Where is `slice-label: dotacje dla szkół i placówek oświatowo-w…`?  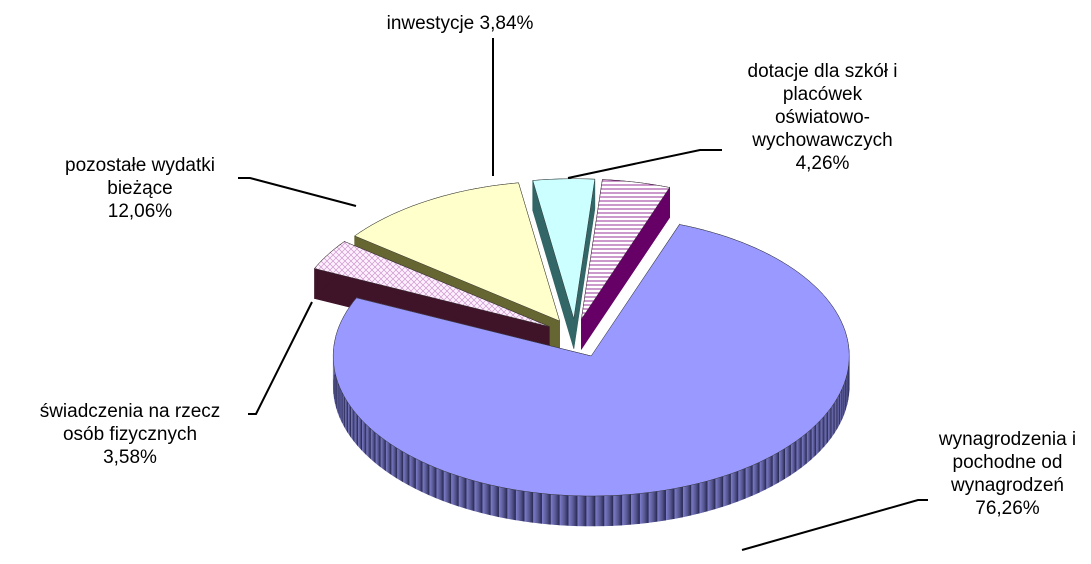 slice-label: dotacje dla szkół i placówek oświatowo-w… is located at coordinates (822, 117).